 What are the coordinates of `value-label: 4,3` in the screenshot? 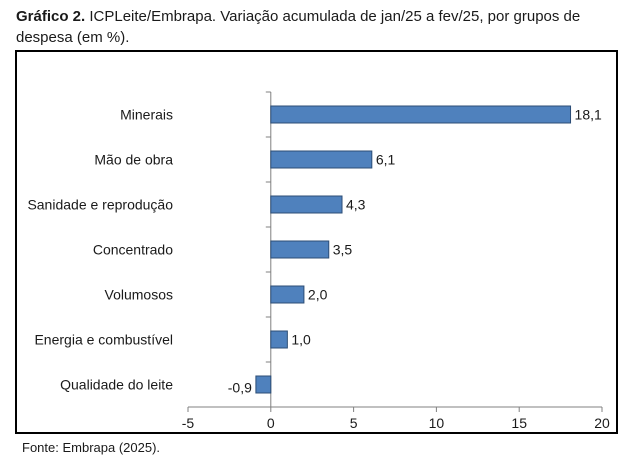 It's located at (356, 205).